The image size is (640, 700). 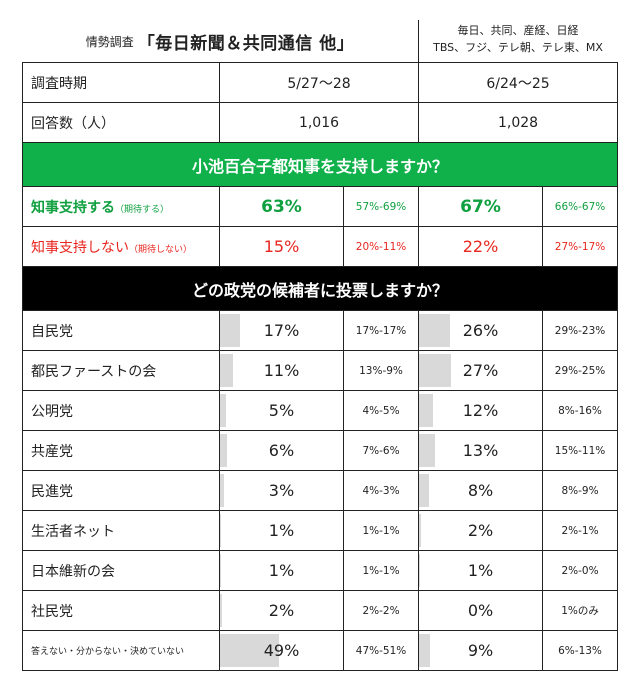 I want to click on party-row: 共産党 6% 7%-6% 13% 15%-11%, so click(x=320, y=450).